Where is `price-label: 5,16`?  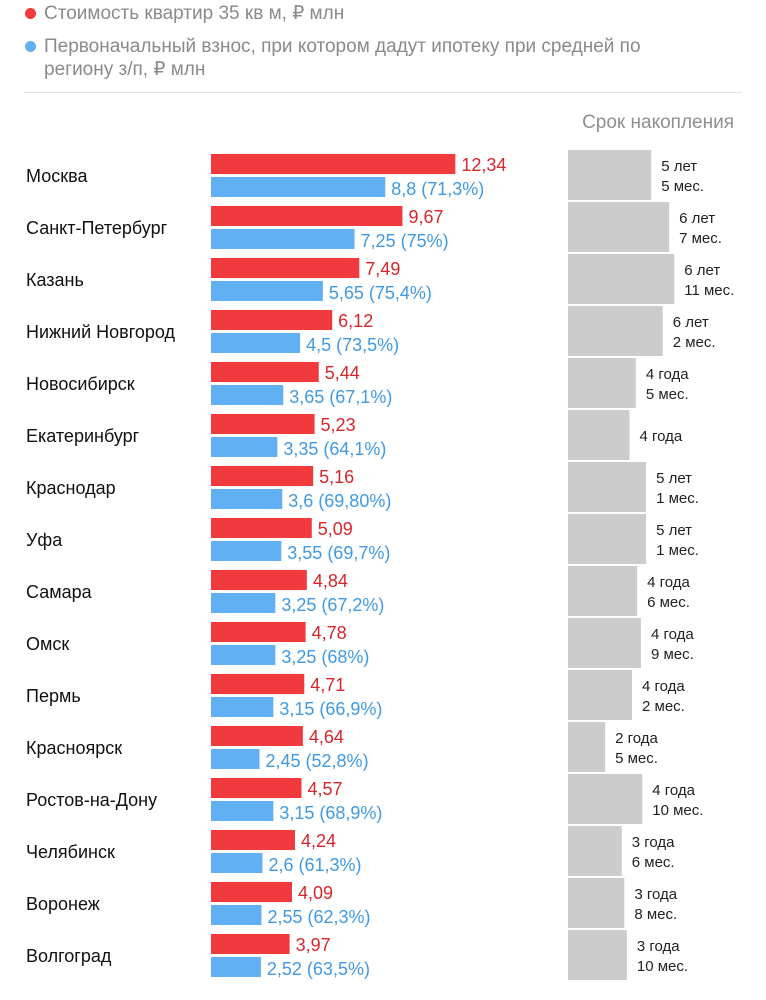
price-label: 5,16 is located at coordinates (336, 477).